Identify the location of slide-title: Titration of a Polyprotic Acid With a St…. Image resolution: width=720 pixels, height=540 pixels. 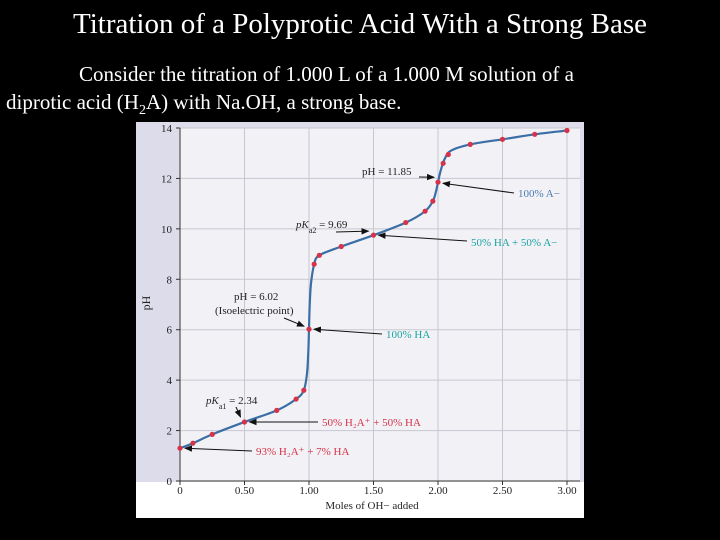
(360, 24).